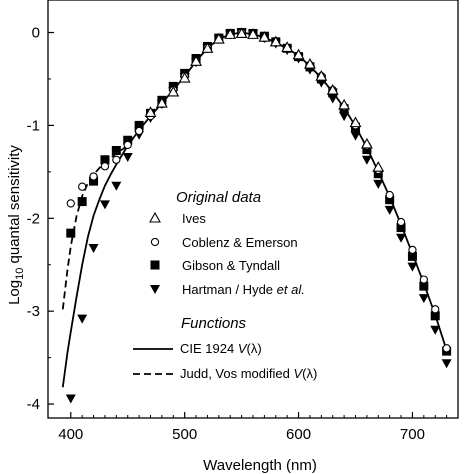  What do you see at coordinates (194, 218) in the screenshot?
I see `legend-label-ives: Ives` at bounding box center [194, 218].